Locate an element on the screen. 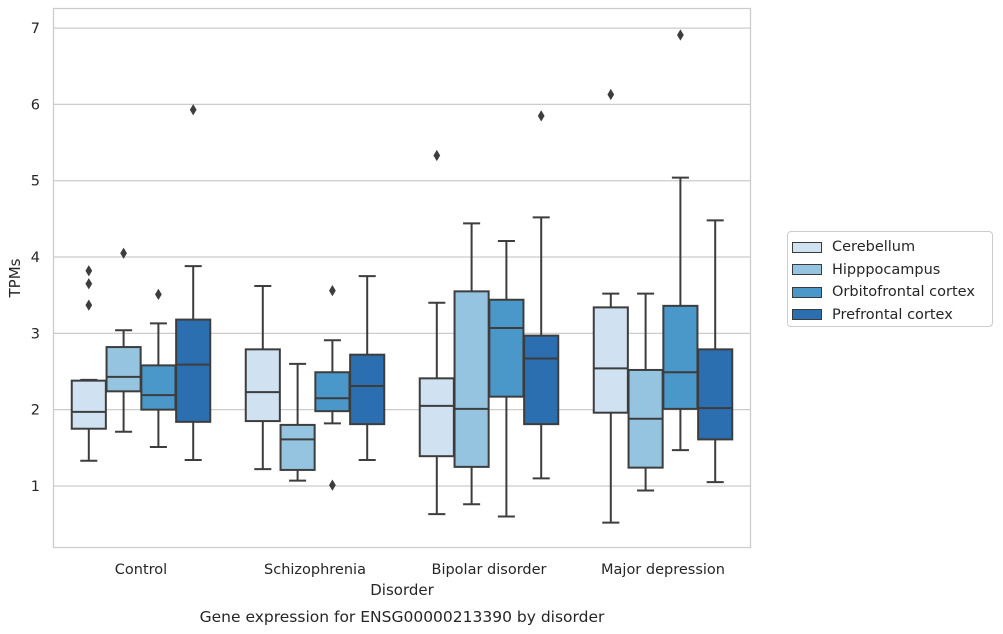 The image size is (1003, 634). x-tick-label: Control is located at coordinates (141, 570).